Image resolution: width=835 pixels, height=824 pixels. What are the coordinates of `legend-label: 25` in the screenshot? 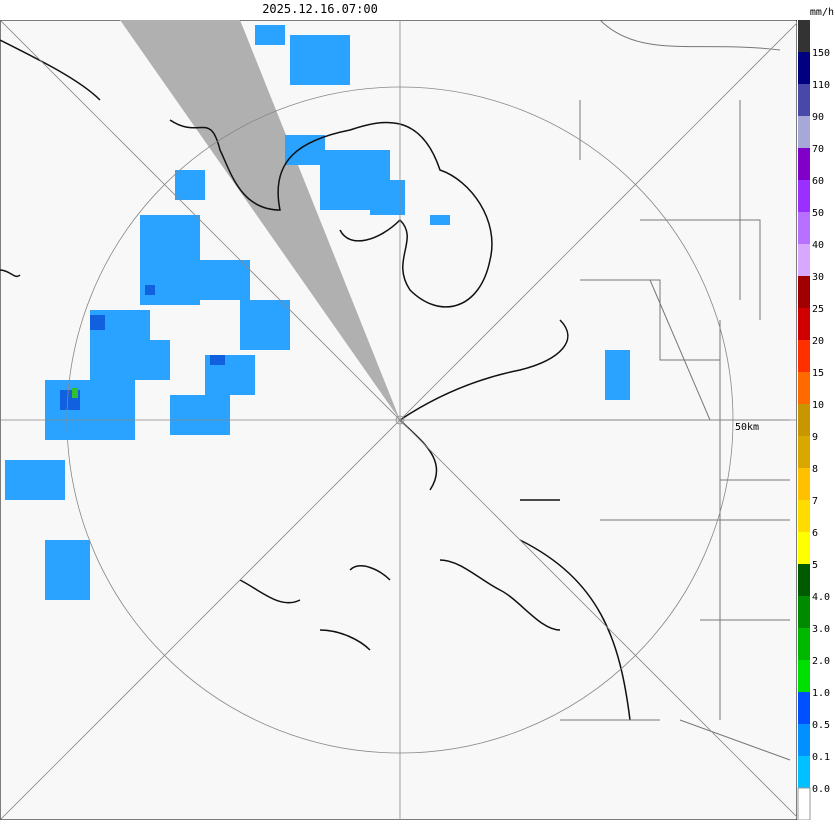 It's located at (818, 309).